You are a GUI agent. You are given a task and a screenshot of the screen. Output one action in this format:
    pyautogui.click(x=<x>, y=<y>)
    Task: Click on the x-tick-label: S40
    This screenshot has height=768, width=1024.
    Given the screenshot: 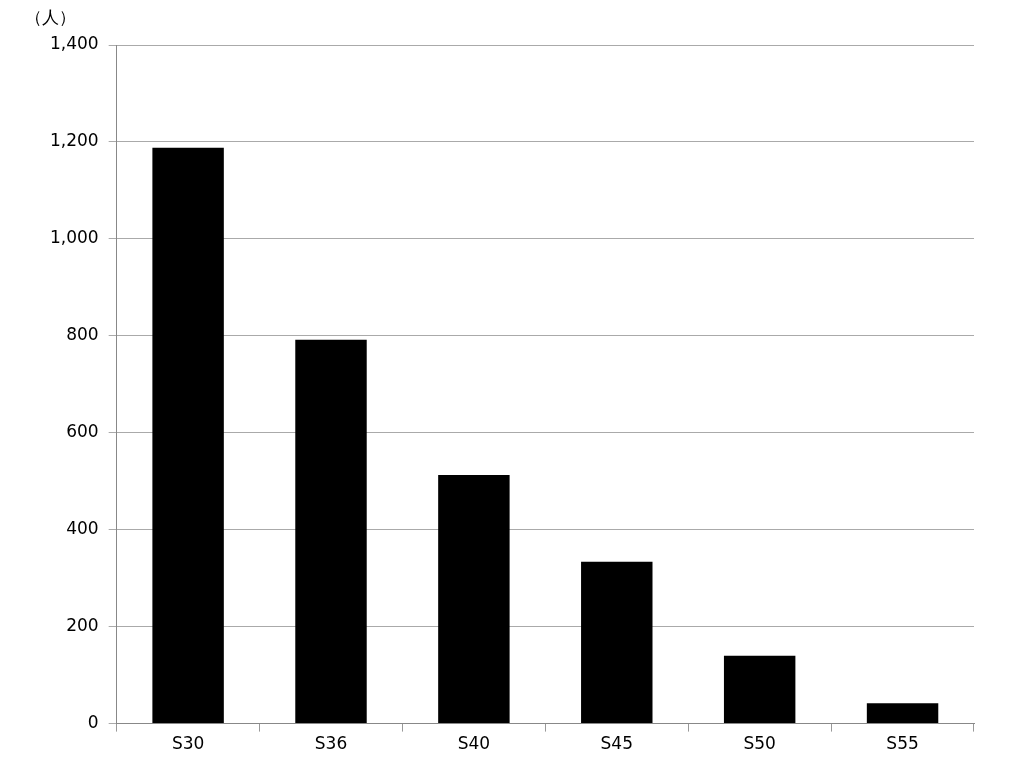 What is the action you would take?
    pyautogui.click(x=474, y=743)
    